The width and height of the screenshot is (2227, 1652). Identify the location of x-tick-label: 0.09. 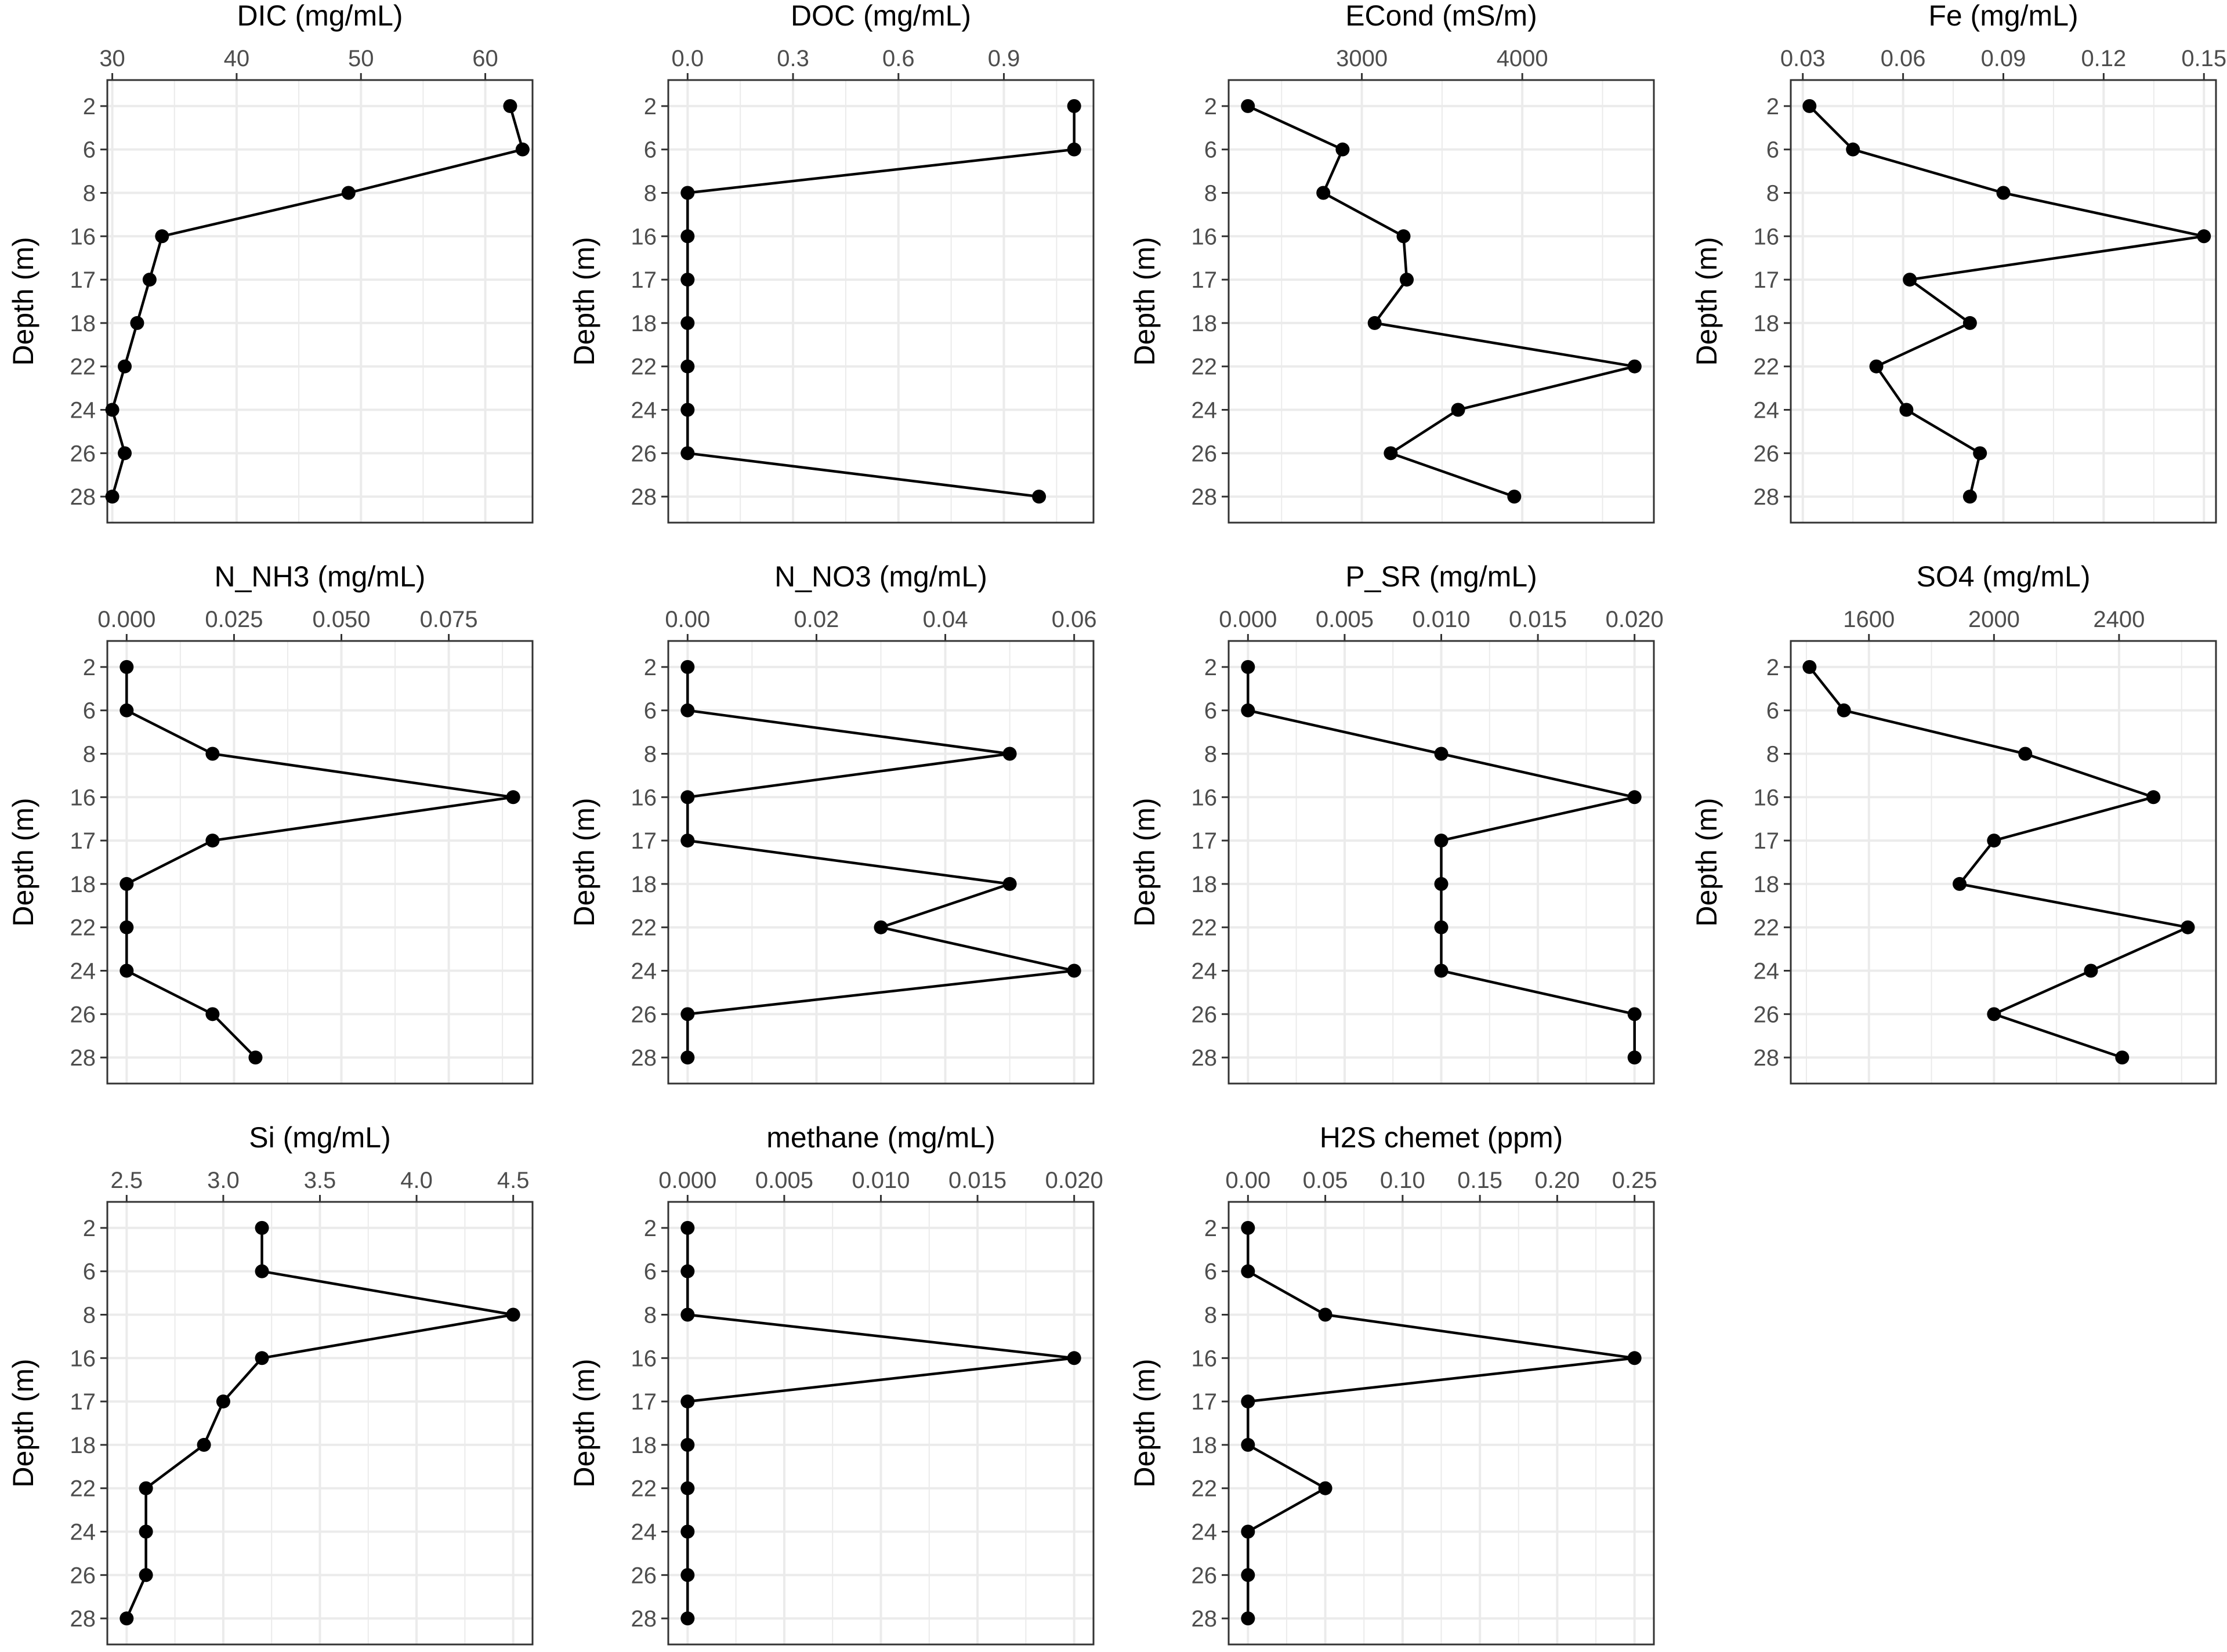
(2004, 58).